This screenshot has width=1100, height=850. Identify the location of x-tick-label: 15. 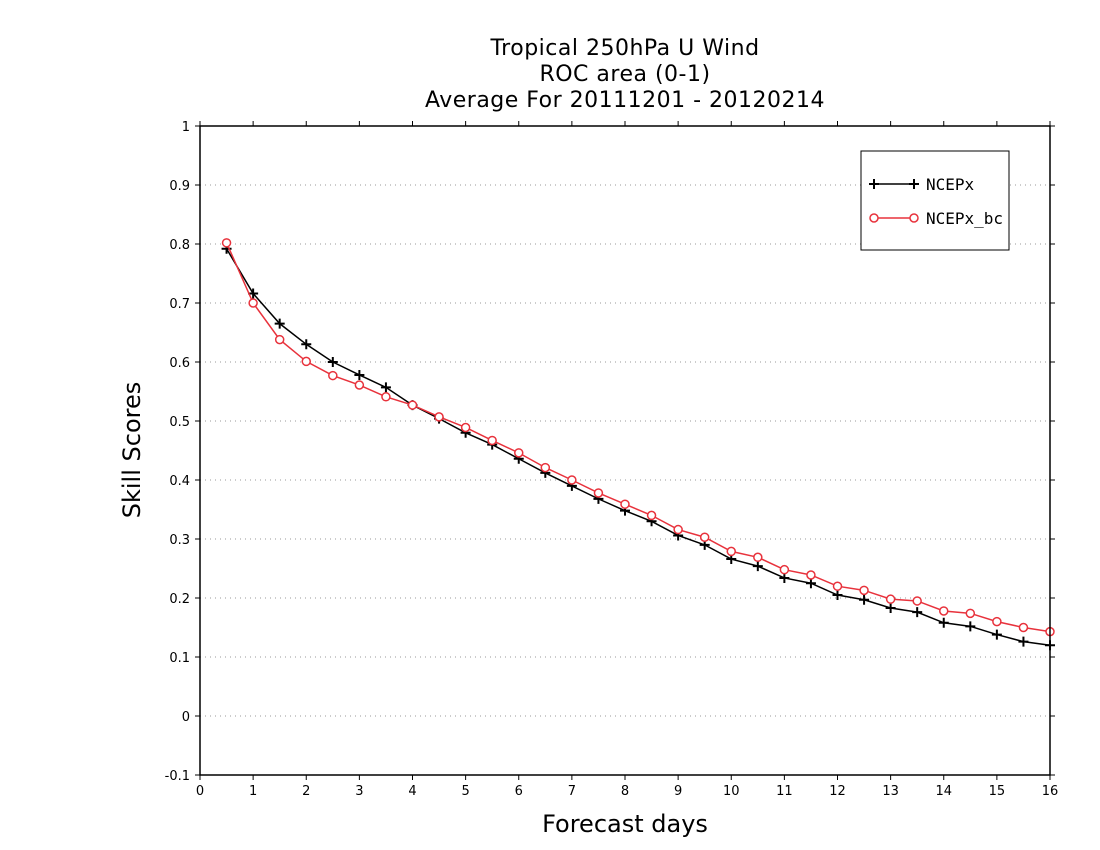
(997, 791).